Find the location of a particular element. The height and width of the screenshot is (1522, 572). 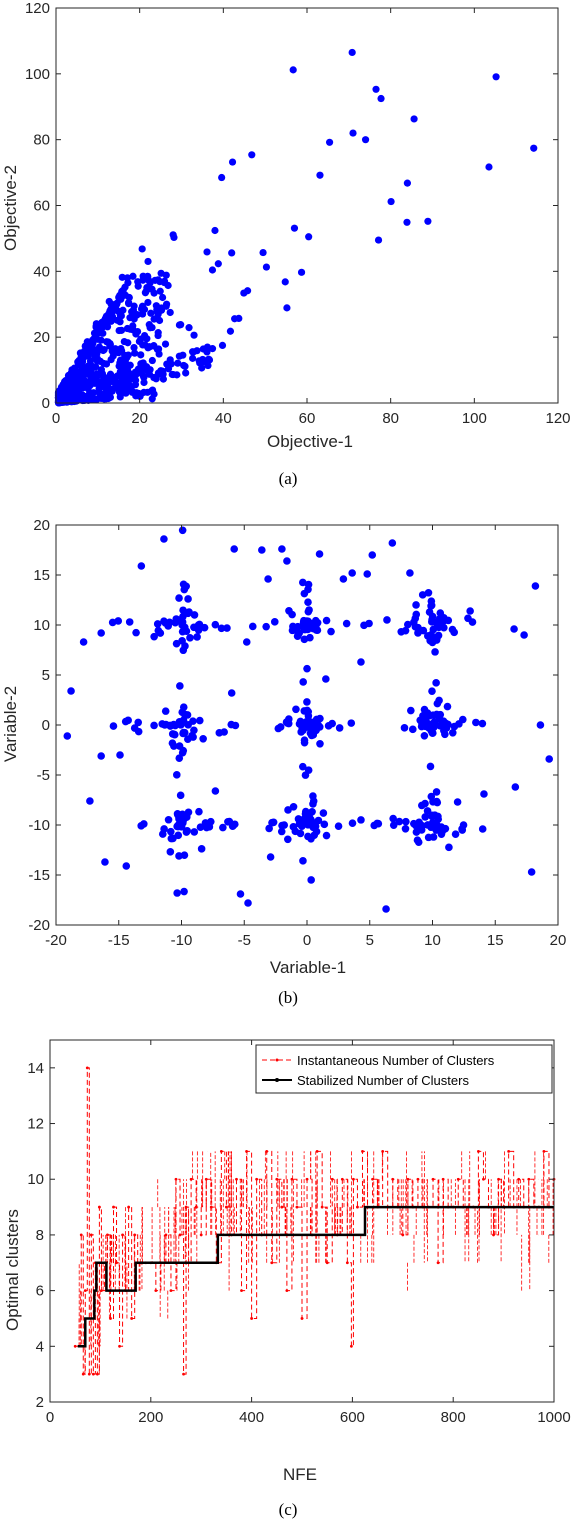

x-tick-label: 60 is located at coordinates (307, 418).